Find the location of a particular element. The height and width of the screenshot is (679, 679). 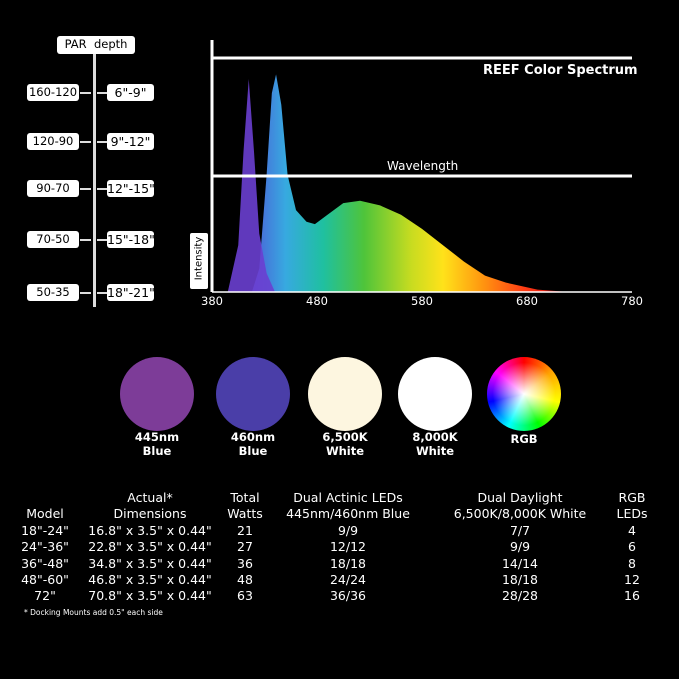

table-cell: 46.8" x 3.5" x 0.44" is located at coordinates (150, 579).